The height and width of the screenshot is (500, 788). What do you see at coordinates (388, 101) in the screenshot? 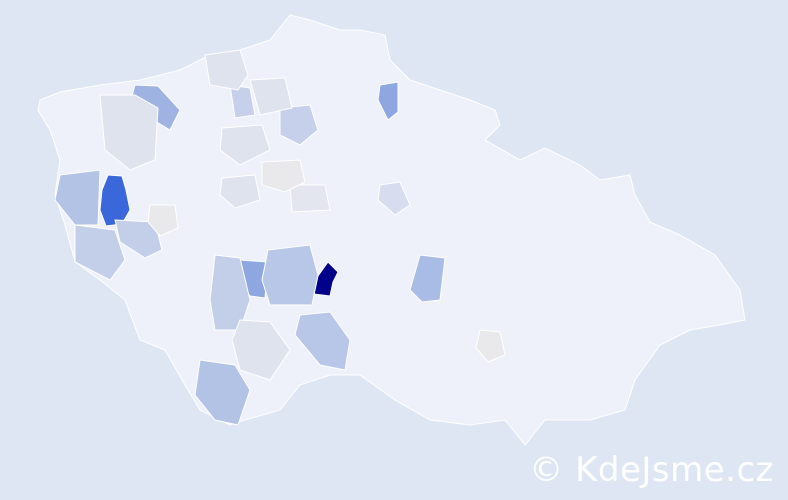
I see `district-medium` at bounding box center [388, 101].